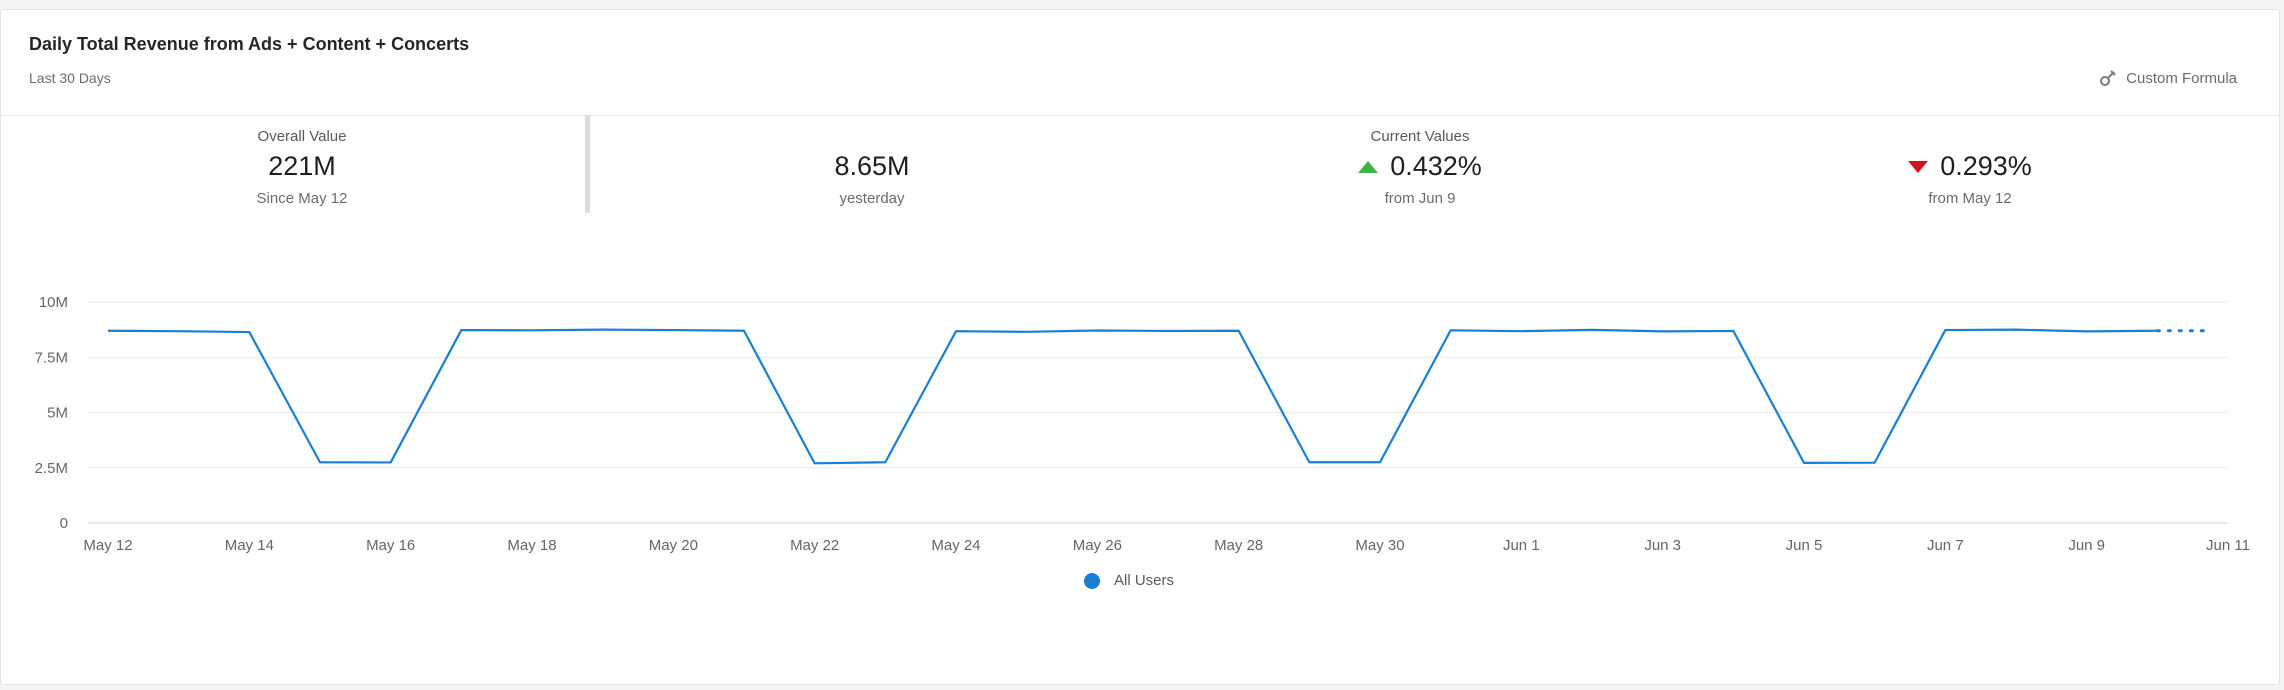 The image size is (2284, 690). Describe the element at coordinates (1368, 166) in the screenshot. I see `up-arrow-icon` at that location.